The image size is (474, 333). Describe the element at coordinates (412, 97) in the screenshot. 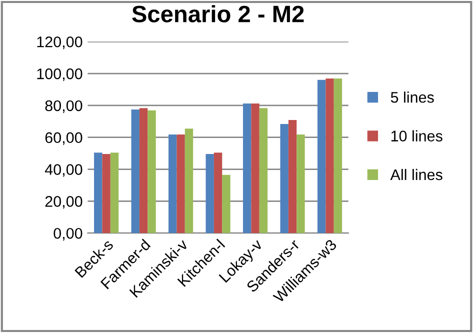

I see `legend-label: 5 lines` at that location.